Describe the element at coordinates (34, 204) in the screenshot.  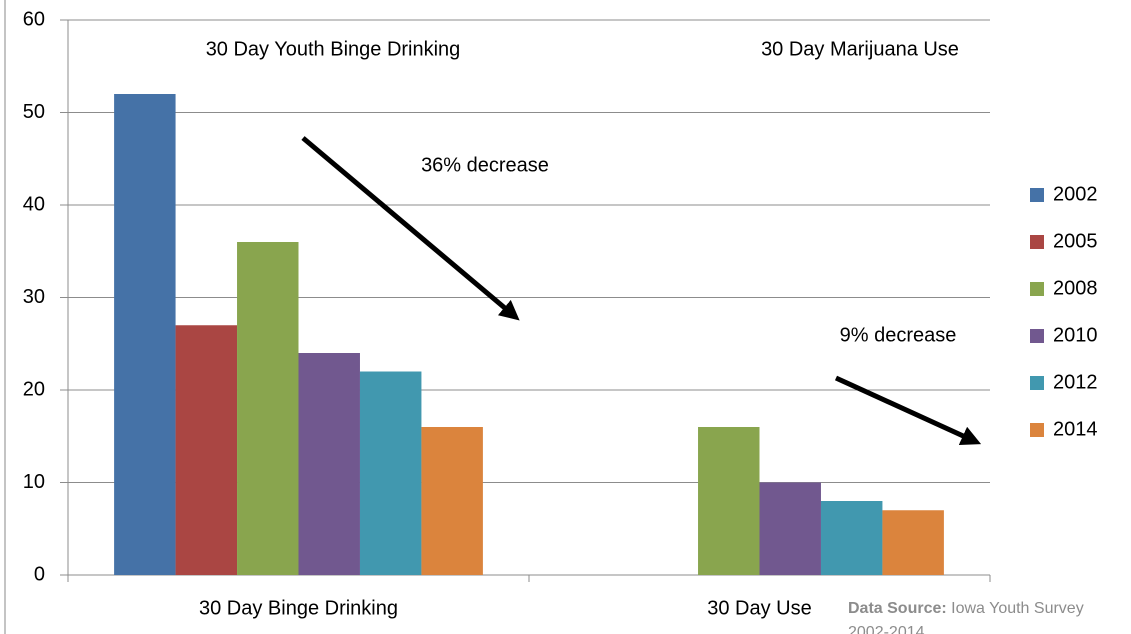
I see `y-tick-label: 40` at that location.